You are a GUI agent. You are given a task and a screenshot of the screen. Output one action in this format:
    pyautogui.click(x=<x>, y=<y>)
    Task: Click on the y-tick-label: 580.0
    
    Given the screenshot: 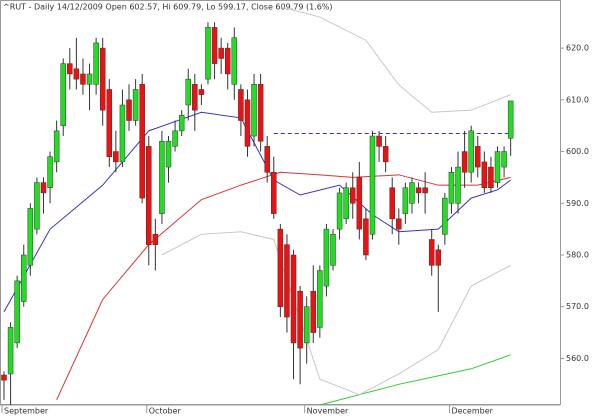 What is the action you would take?
    pyautogui.click(x=577, y=255)
    